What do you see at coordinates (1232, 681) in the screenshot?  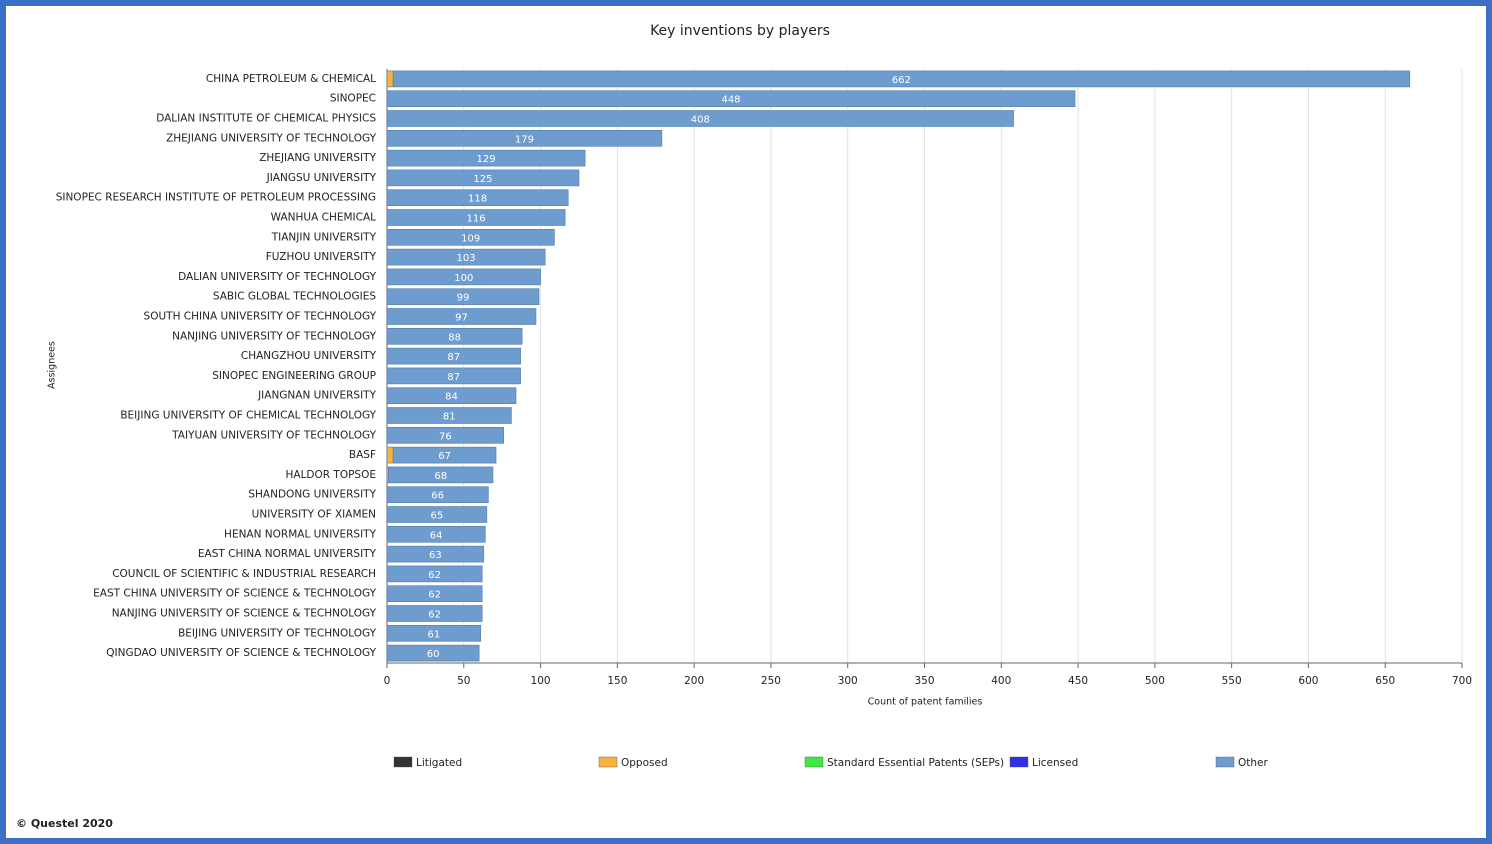 I see `x-tick-label: 550` at bounding box center [1232, 681].